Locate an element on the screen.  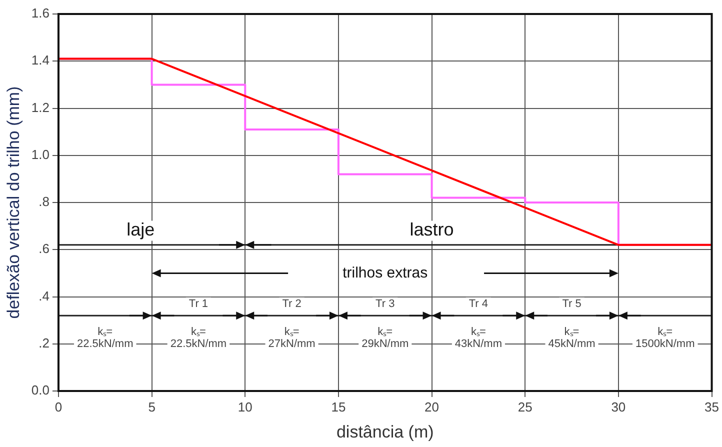
y-axis-title: deflexão vertical do trilho (mm) is located at coordinates (13, 202).